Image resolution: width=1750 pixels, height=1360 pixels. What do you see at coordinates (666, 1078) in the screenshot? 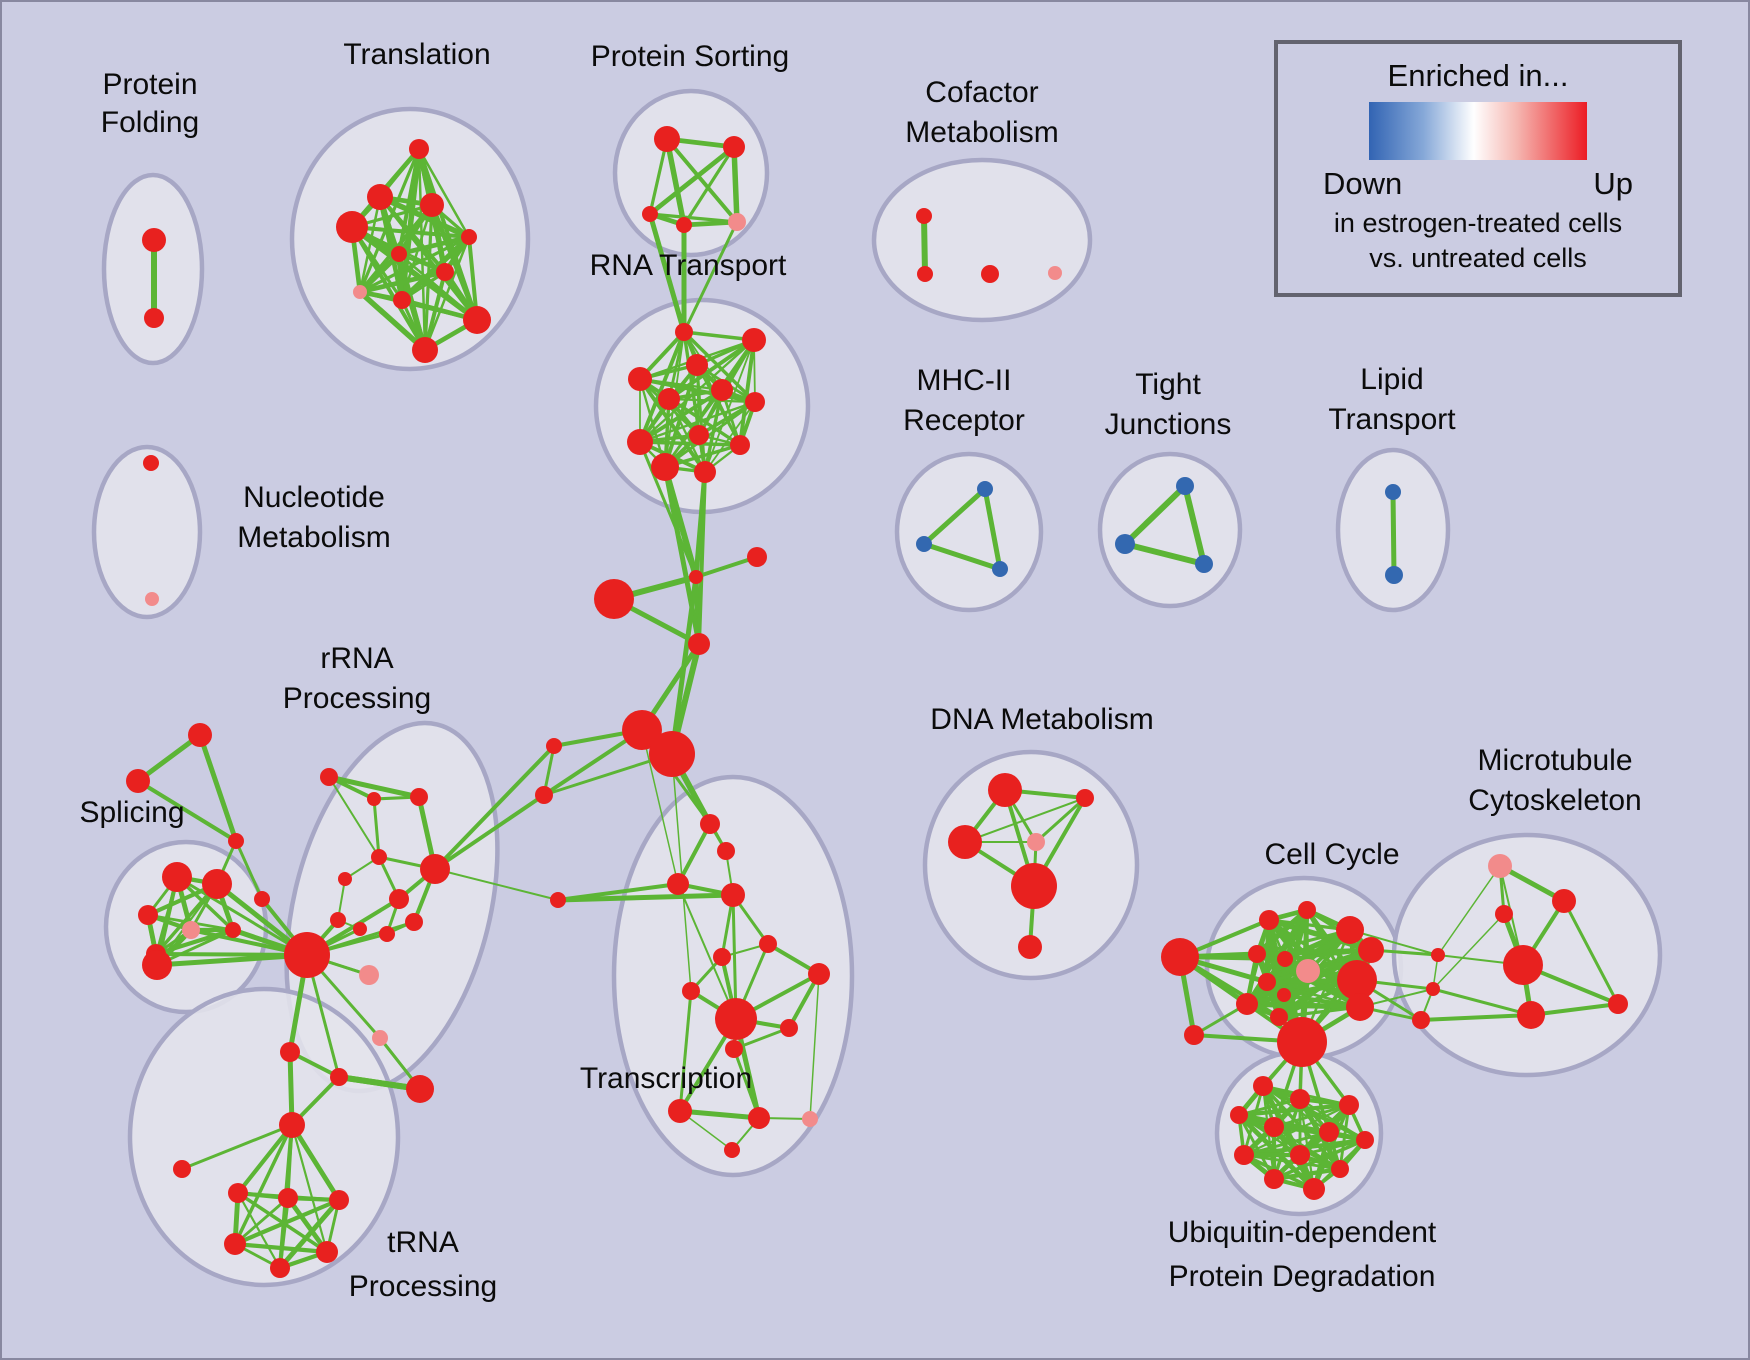
I see `cluster-label-transcription: Transcription` at bounding box center [666, 1078].